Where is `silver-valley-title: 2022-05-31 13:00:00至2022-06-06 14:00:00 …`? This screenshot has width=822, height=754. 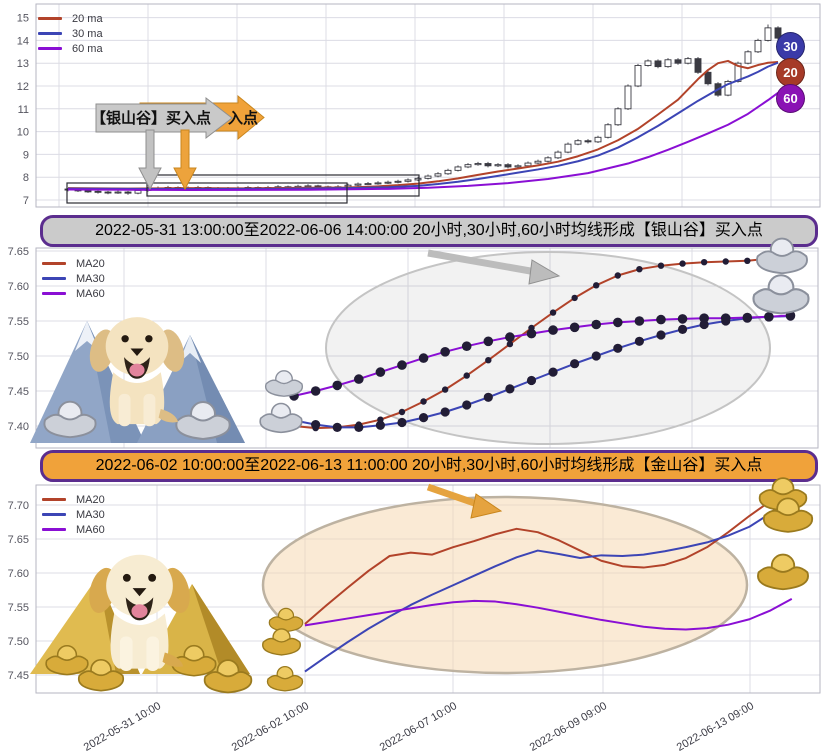 silver-valley-title: 2022-05-31 13:00:00至2022-06-06 14:00:00 … is located at coordinates (429, 231).